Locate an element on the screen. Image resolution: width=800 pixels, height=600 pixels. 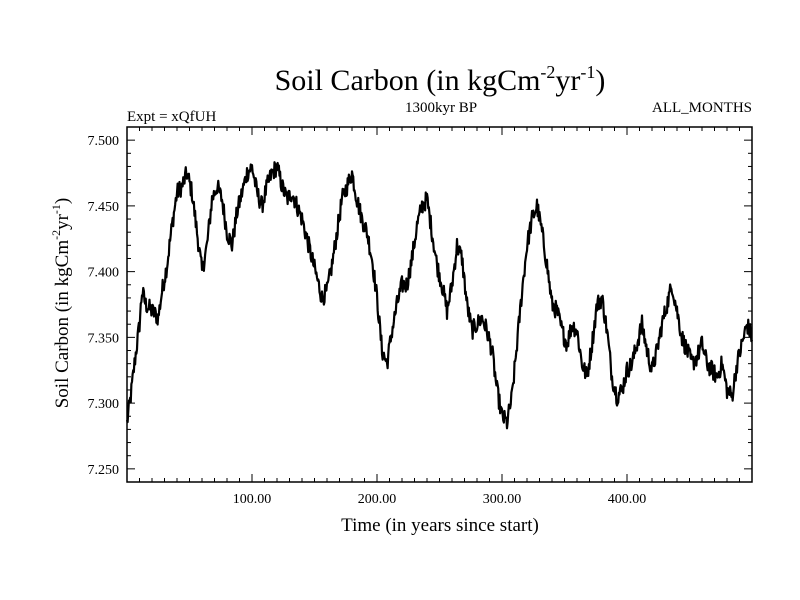
y-tick-label: 7.300 is located at coordinates (104, 404).